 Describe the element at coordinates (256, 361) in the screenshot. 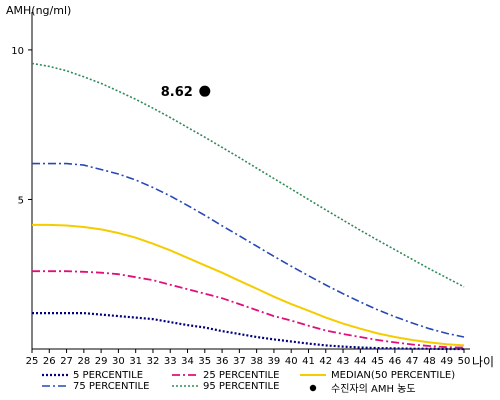

I see `x-tick-label: 38` at that location.